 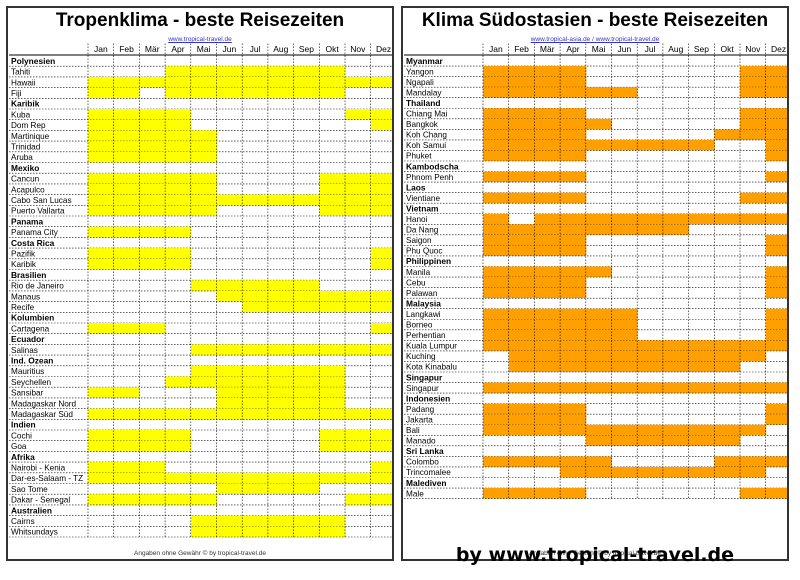 What do you see at coordinates (595, 555) in the screenshot?
I see `site-credit: by www.tropical-travel.de` at bounding box center [595, 555].